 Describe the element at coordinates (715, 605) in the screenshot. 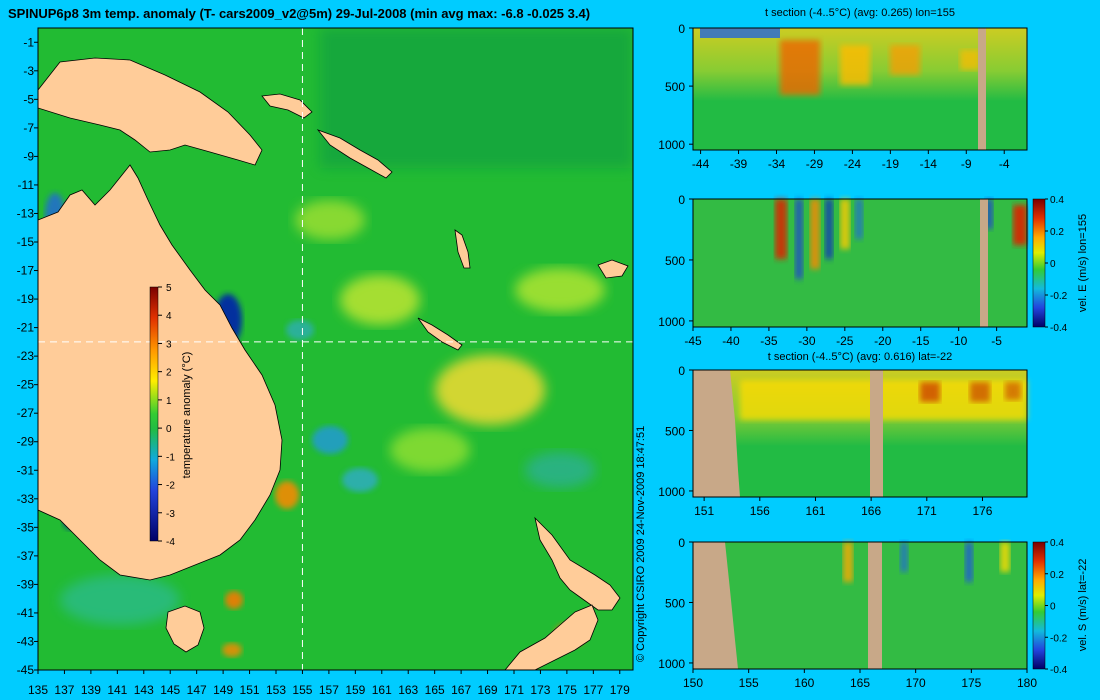

I see `panel-4-land-mask` at that location.